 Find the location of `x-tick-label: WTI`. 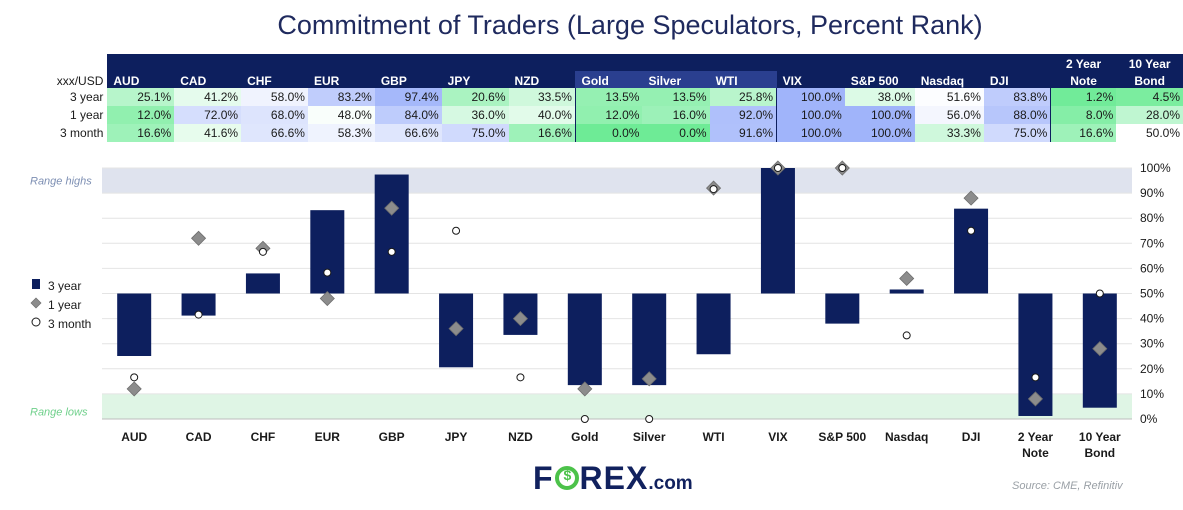

x-tick-label: WTI is located at coordinates (714, 437).